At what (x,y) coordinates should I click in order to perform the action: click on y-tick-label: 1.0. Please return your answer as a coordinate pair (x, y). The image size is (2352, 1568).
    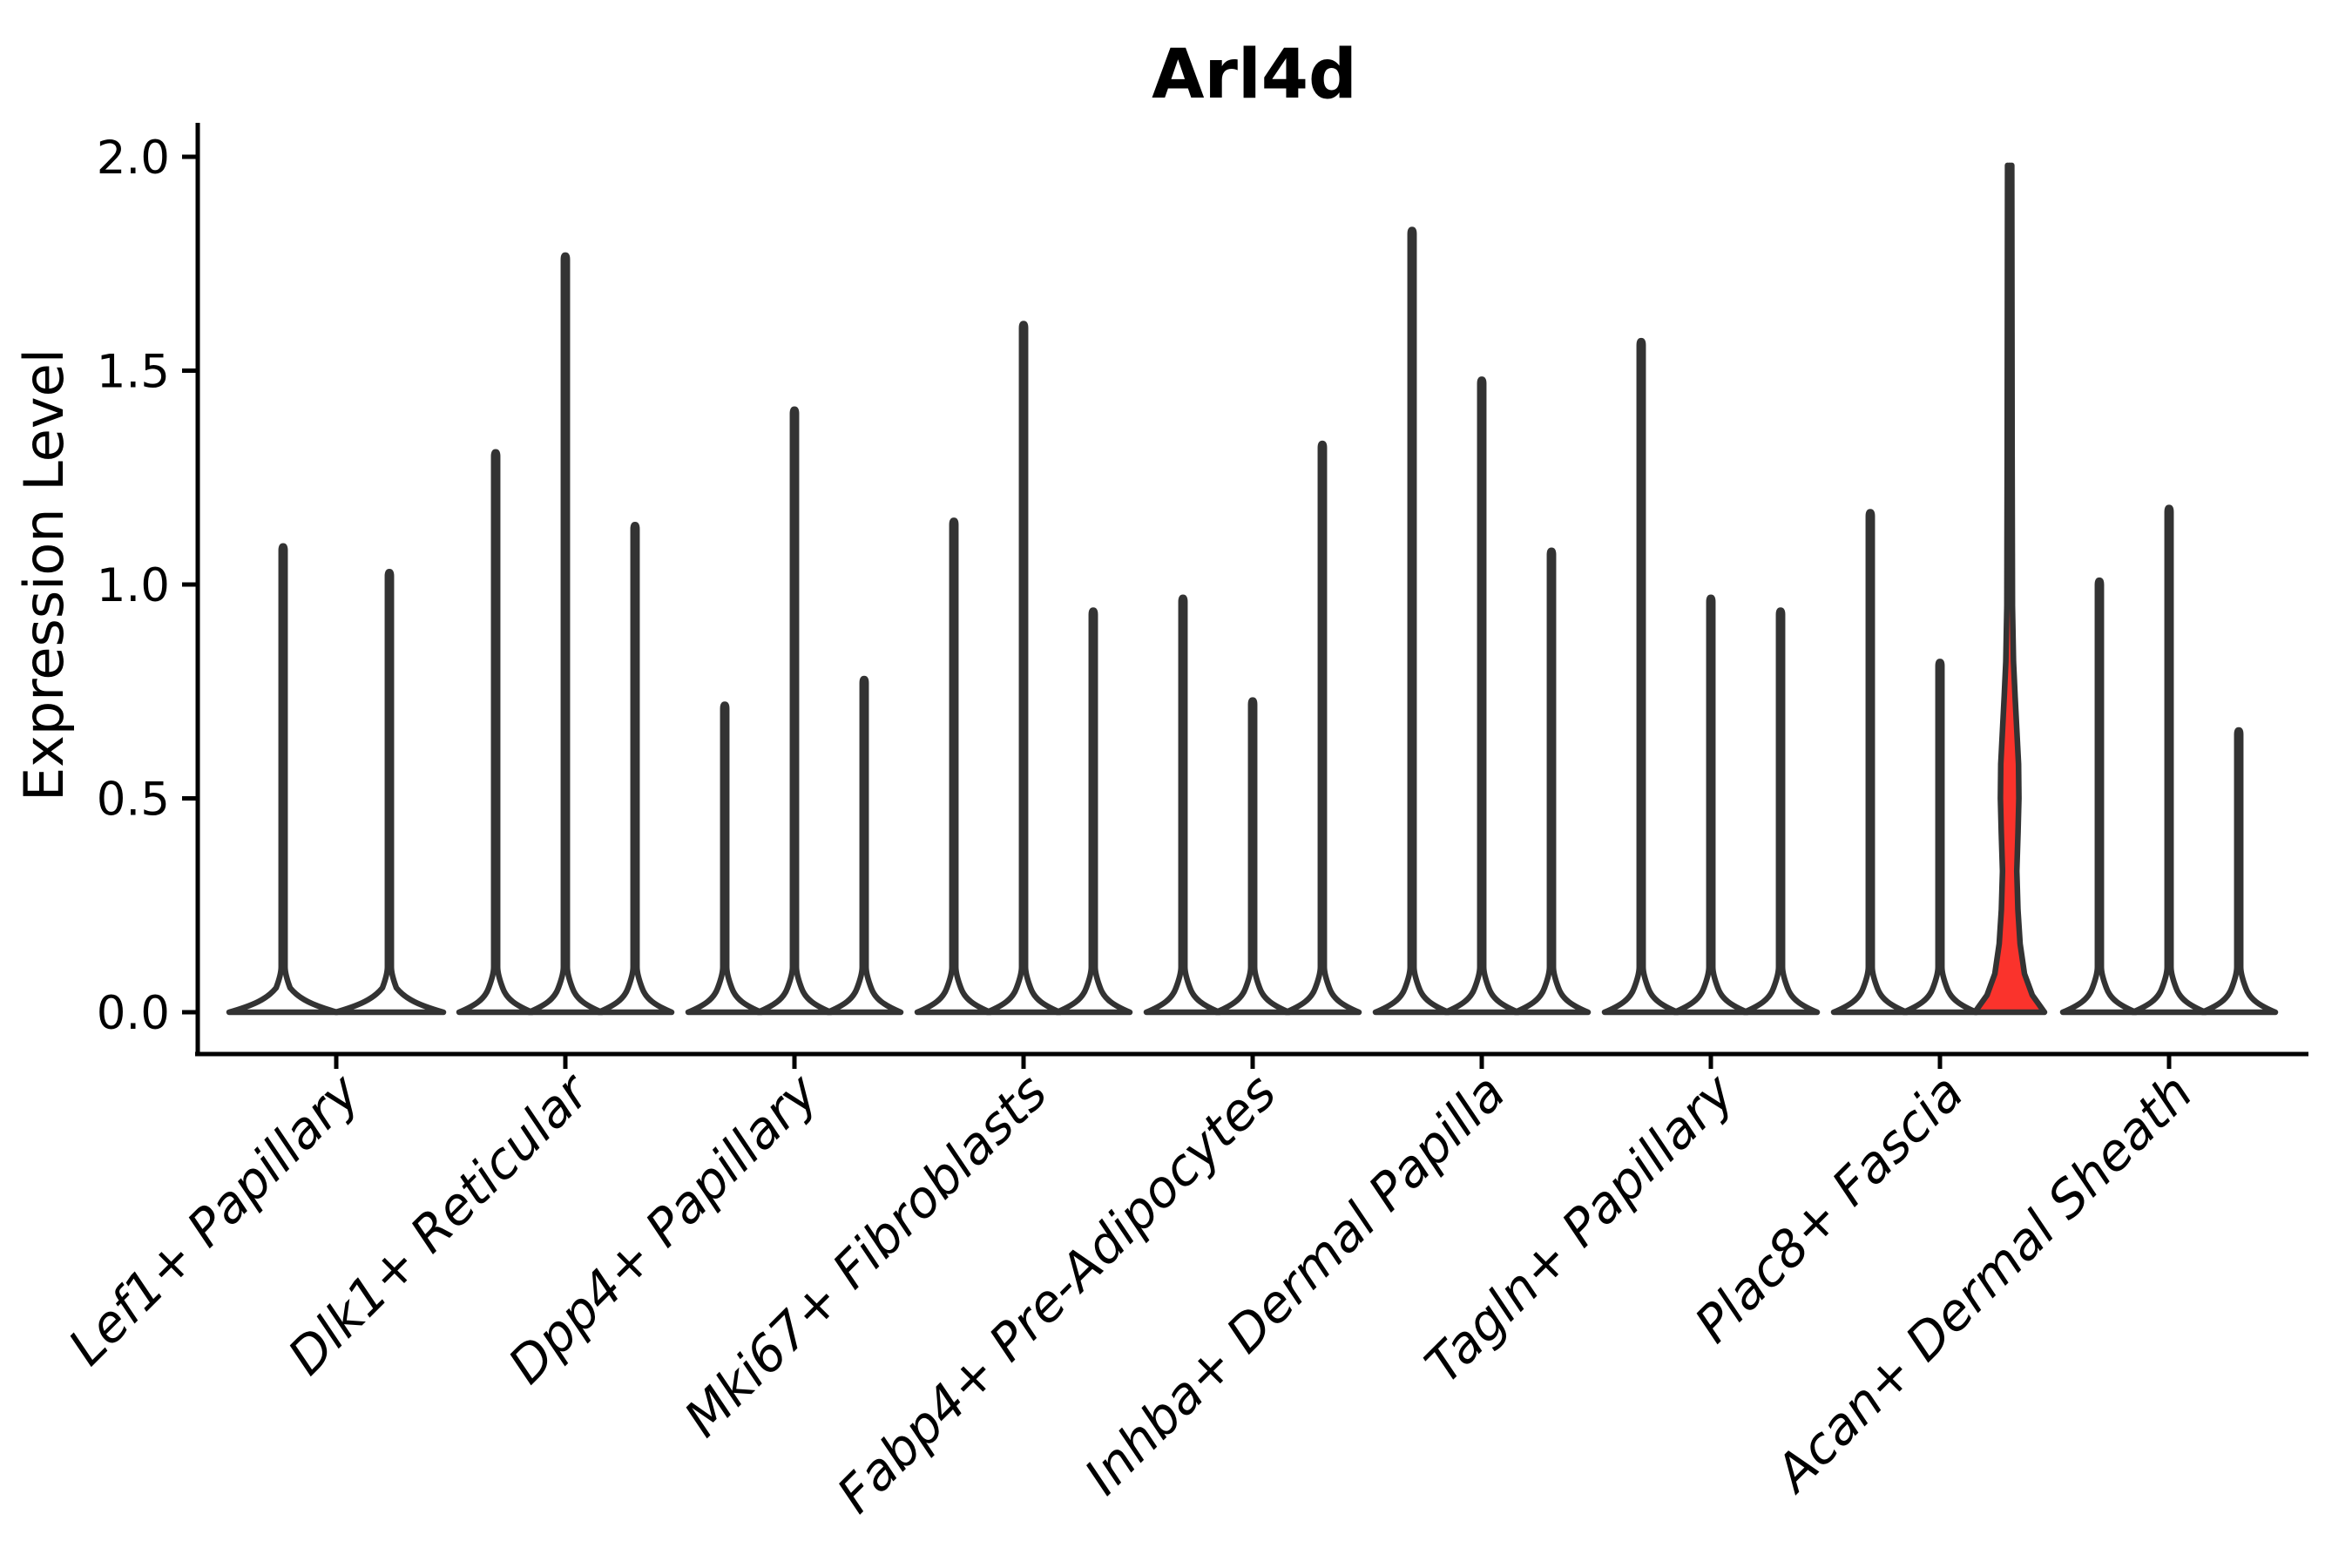
    Looking at the image, I should click on (134, 585).